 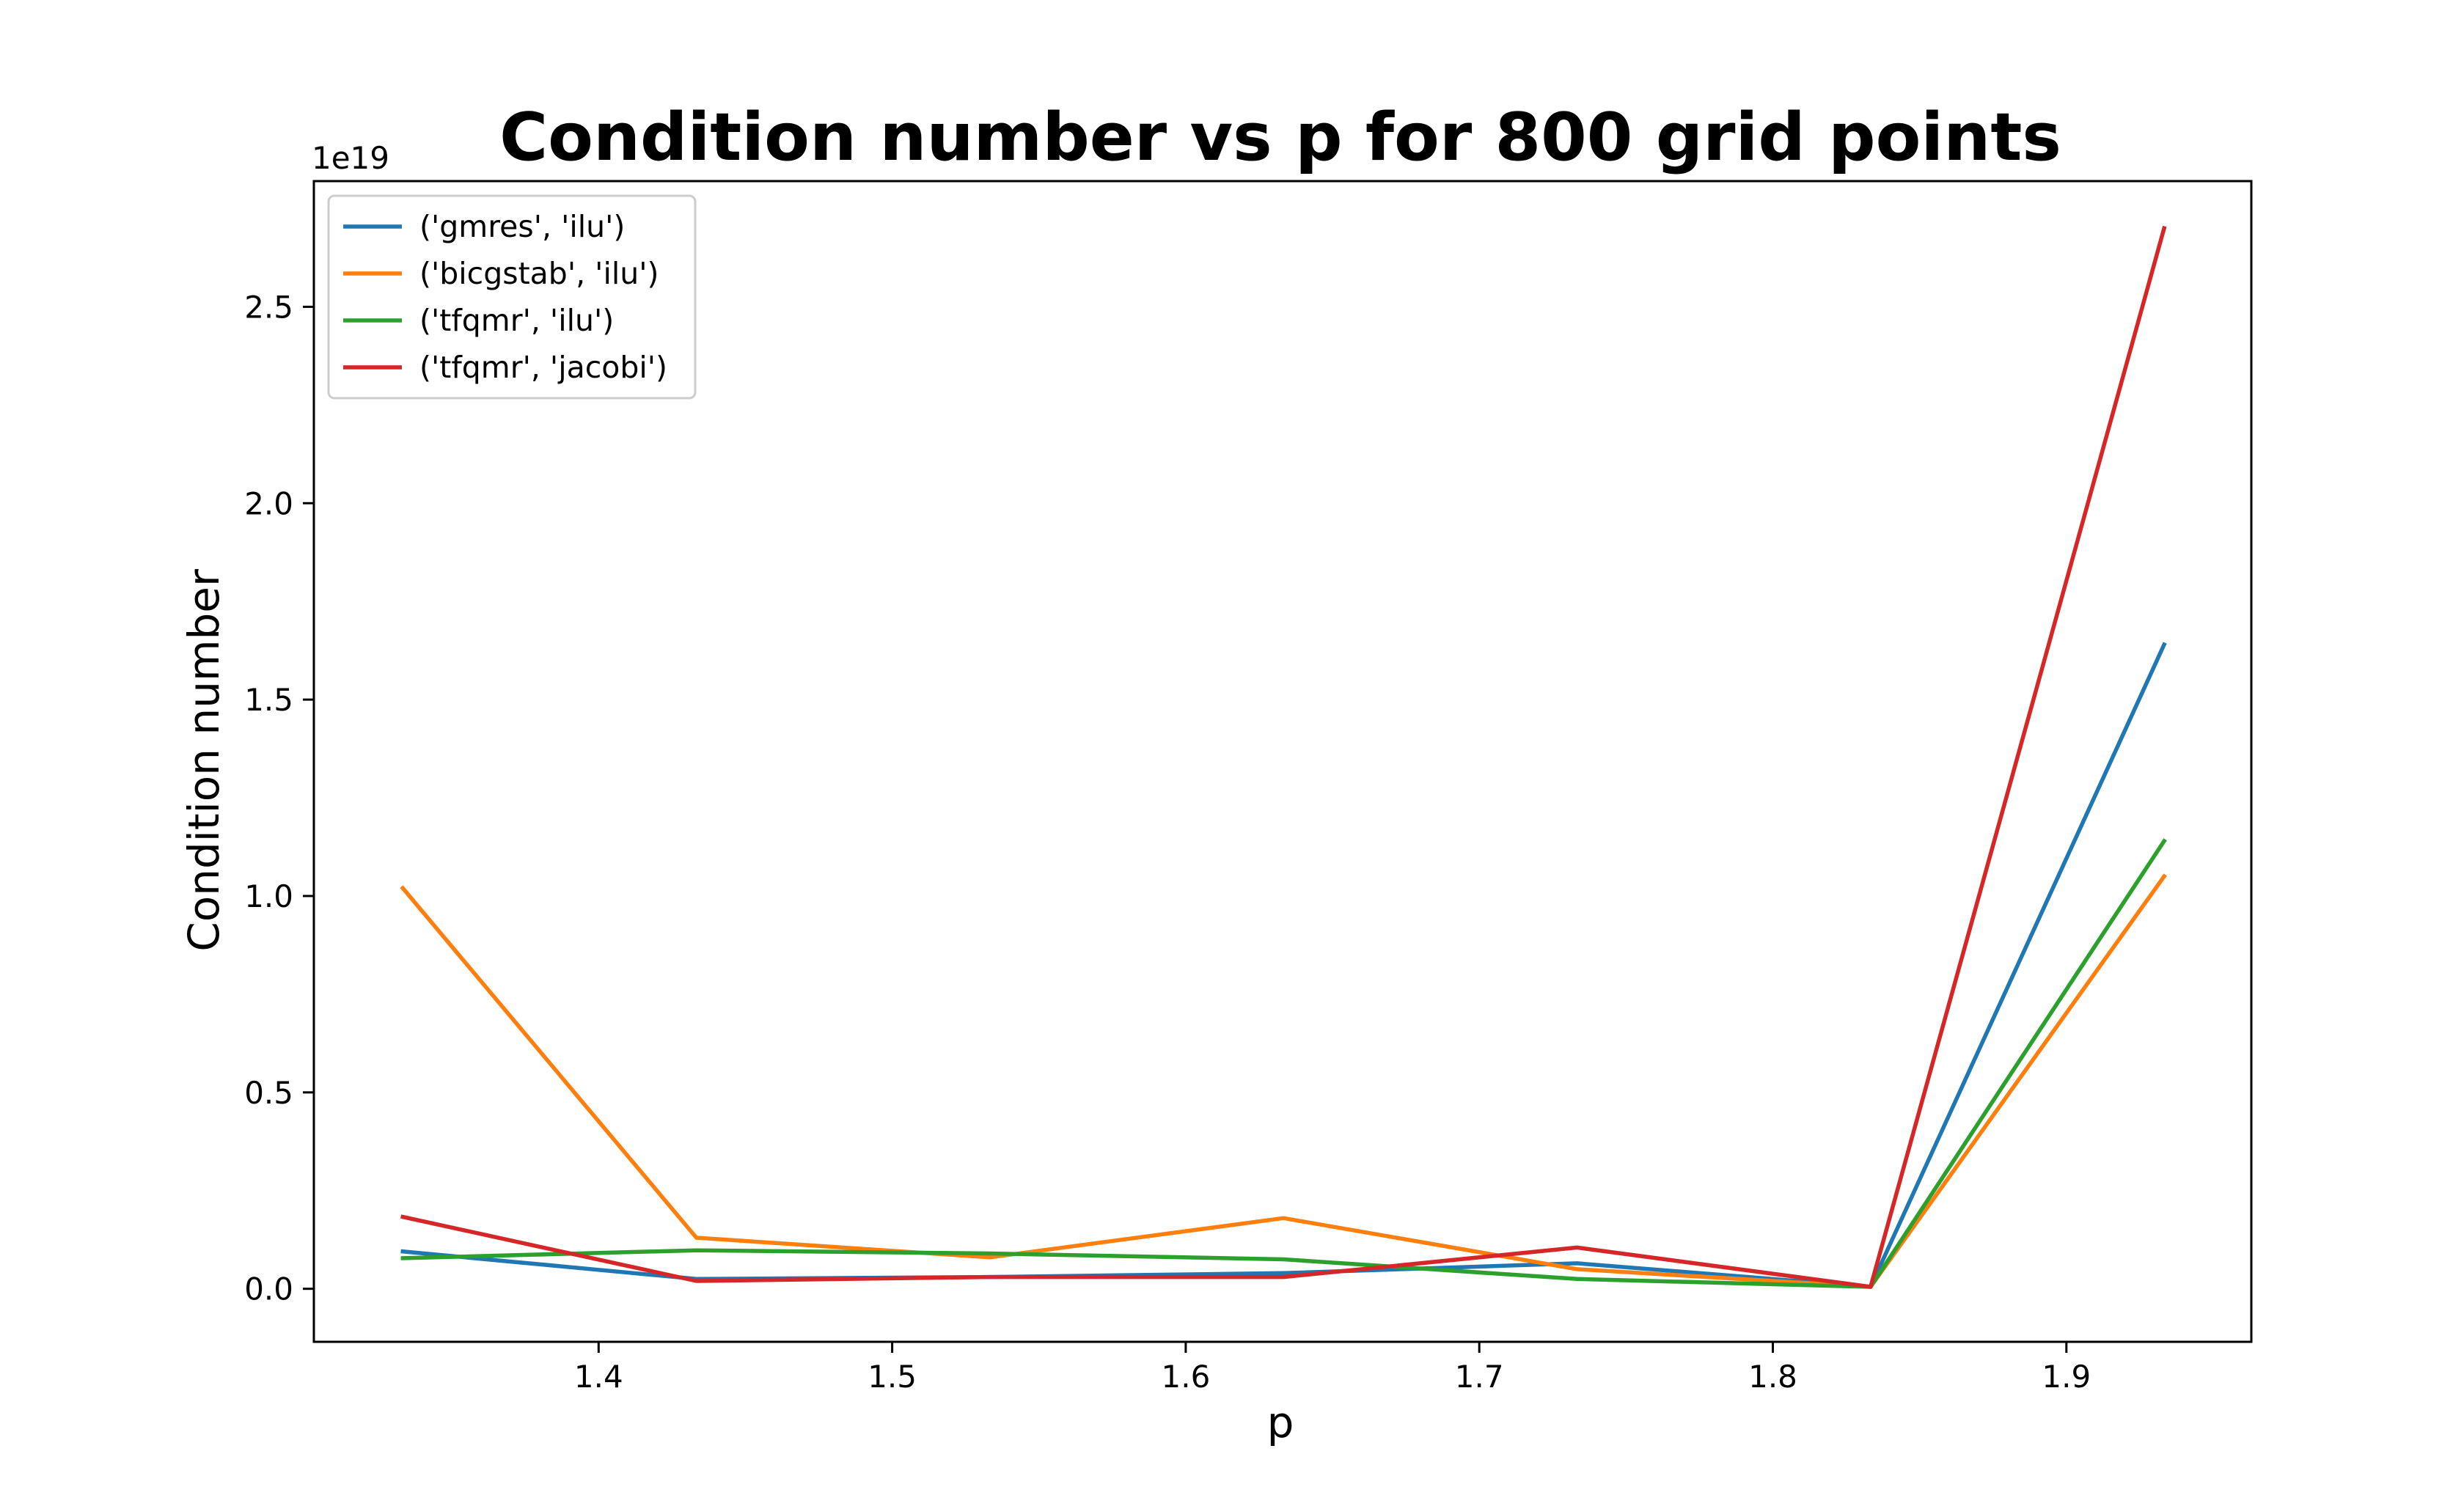 What do you see at coordinates (892, 1377) in the screenshot?
I see `x-tick-label: 1.5` at bounding box center [892, 1377].